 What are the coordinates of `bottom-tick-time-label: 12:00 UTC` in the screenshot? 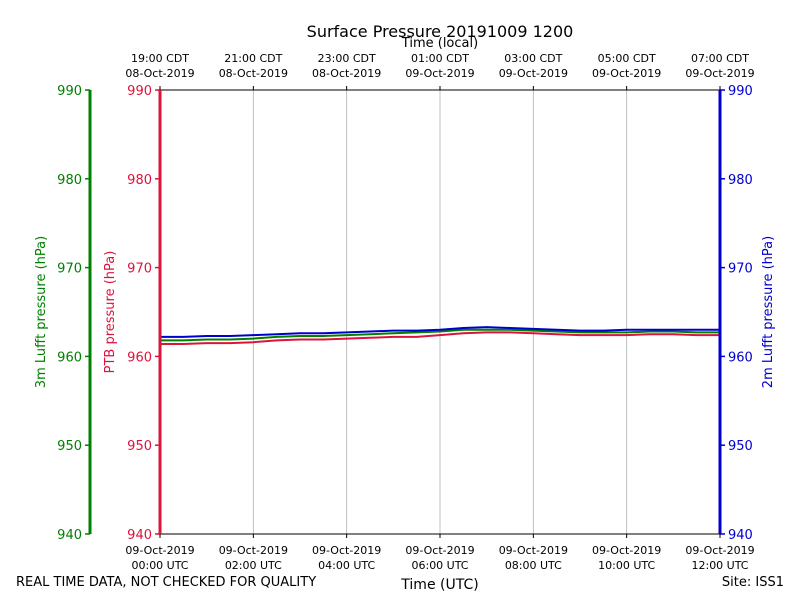 It's located at (719, 565).